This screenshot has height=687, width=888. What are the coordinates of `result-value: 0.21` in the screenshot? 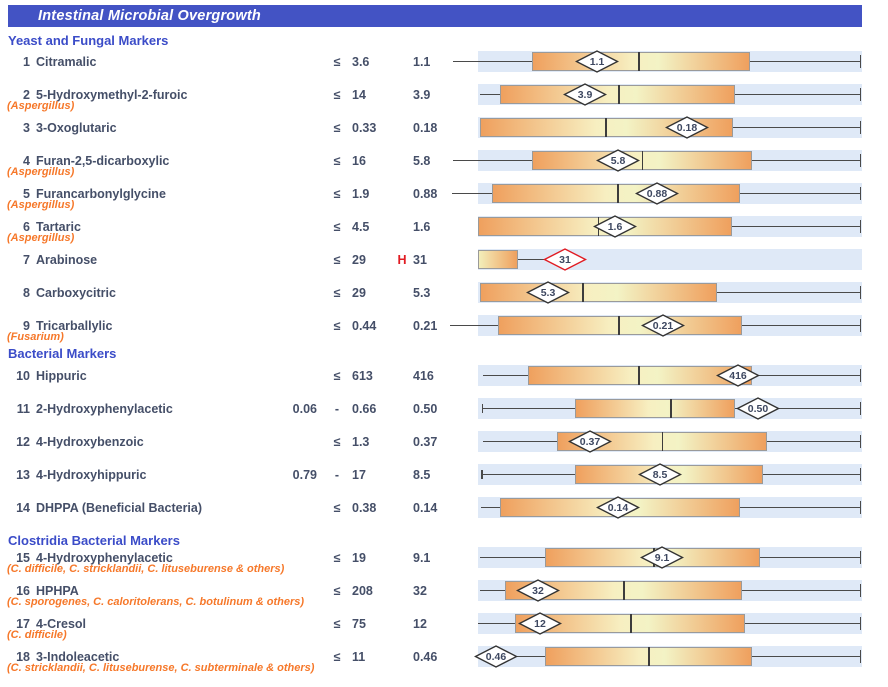 It's located at (425, 326).